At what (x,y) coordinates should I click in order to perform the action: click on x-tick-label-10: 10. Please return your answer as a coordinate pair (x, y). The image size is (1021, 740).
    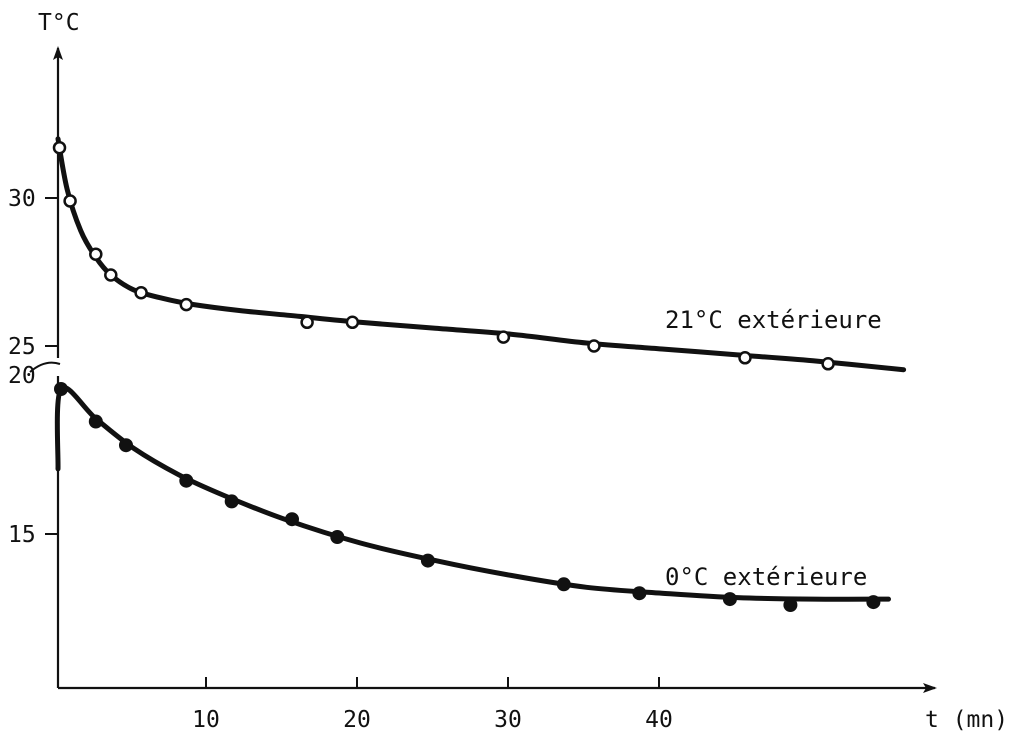
    Looking at the image, I should click on (206, 720).